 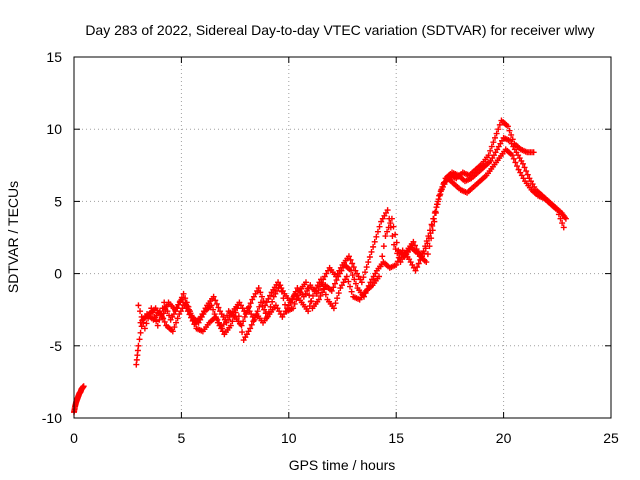 I want to click on y-tick-label: 0, so click(x=58, y=274).